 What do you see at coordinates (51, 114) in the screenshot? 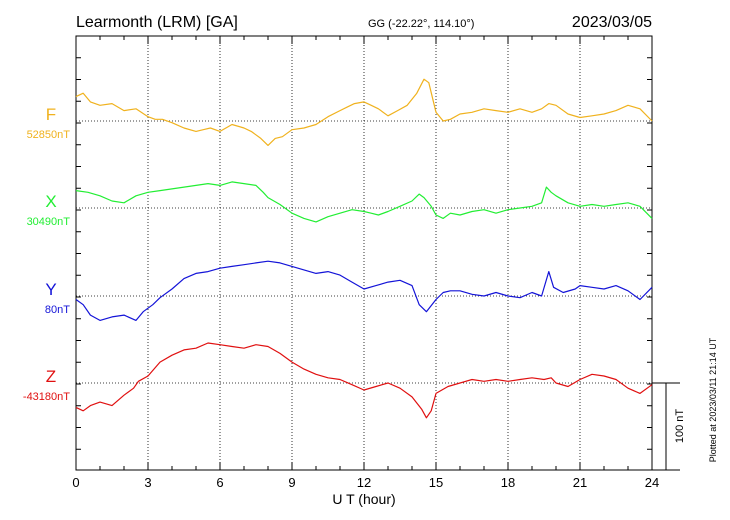
I see `series-name-f: F` at bounding box center [51, 114].